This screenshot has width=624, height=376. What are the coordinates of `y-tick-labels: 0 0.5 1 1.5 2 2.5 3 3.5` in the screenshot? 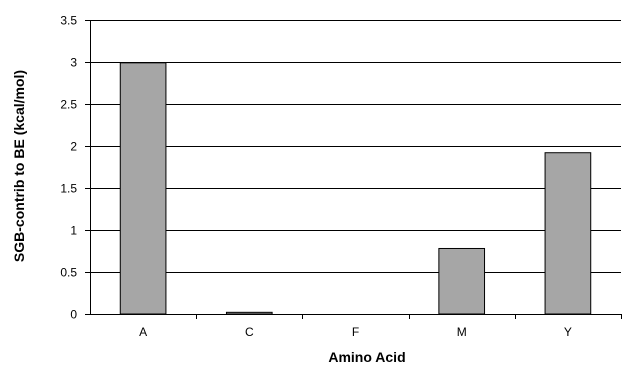 It's located at (68, 168).